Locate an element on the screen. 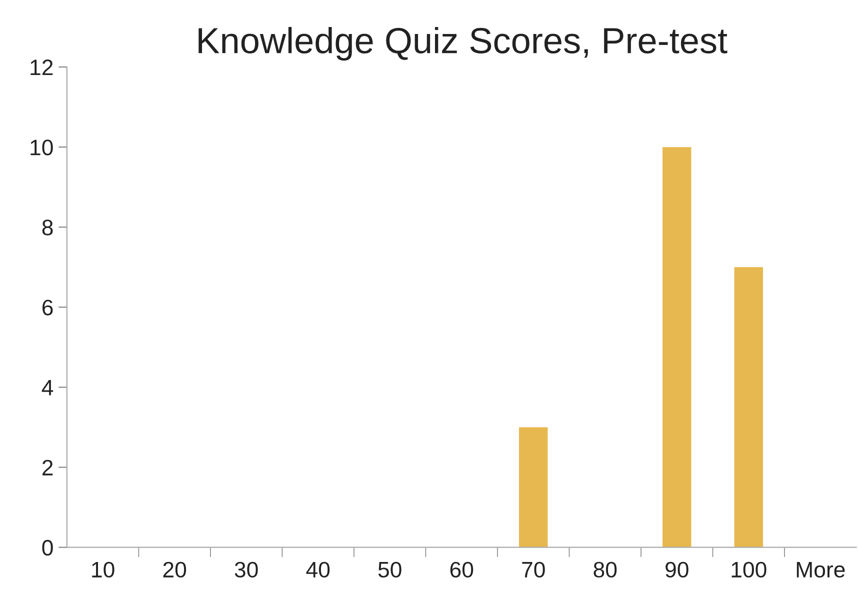 This screenshot has width=858, height=593. x-tick-label: 40 is located at coordinates (318, 570).